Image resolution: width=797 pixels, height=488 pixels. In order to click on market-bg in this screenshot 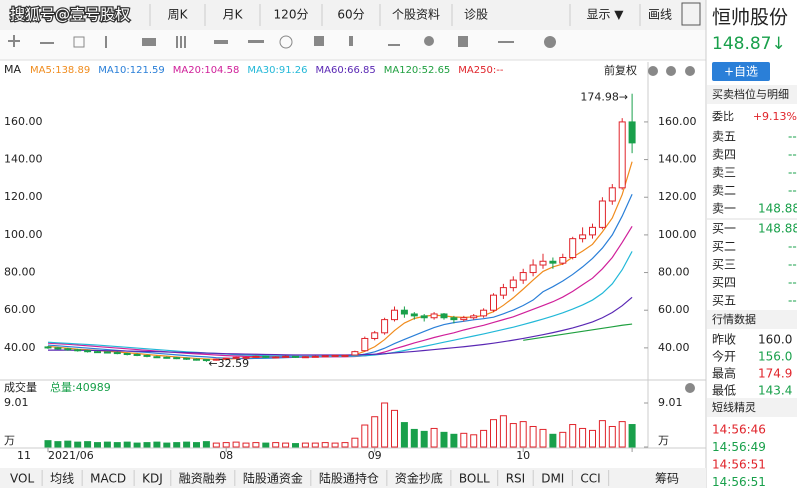, I will do `click(752, 319)`.